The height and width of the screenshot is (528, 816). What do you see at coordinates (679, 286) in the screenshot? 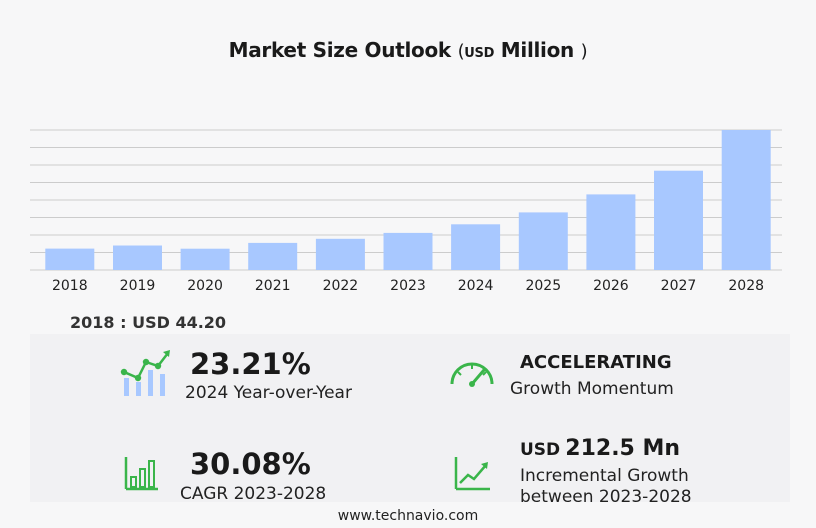
I see `x-tick-label: 2027` at bounding box center [679, 286].